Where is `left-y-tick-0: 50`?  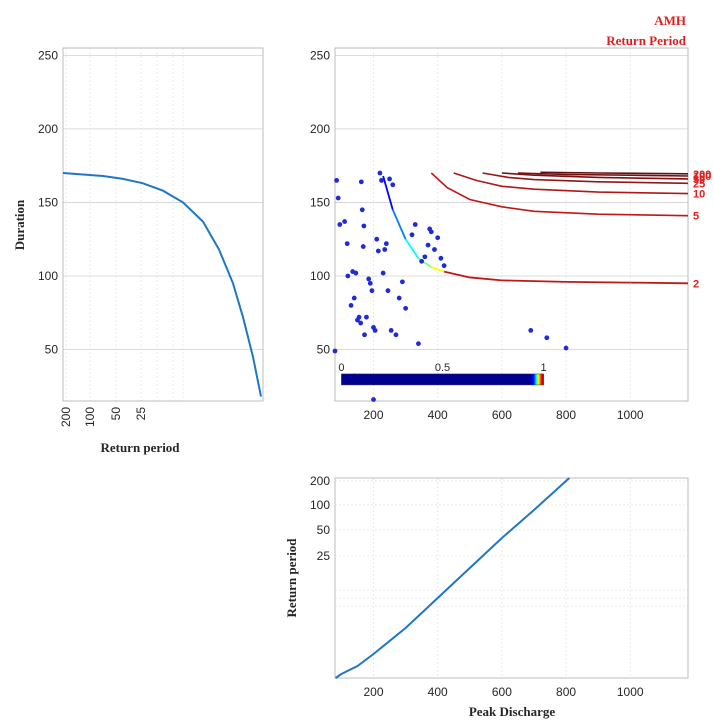 left-y-tick-0: 50 is located at coordinates (52, 350).